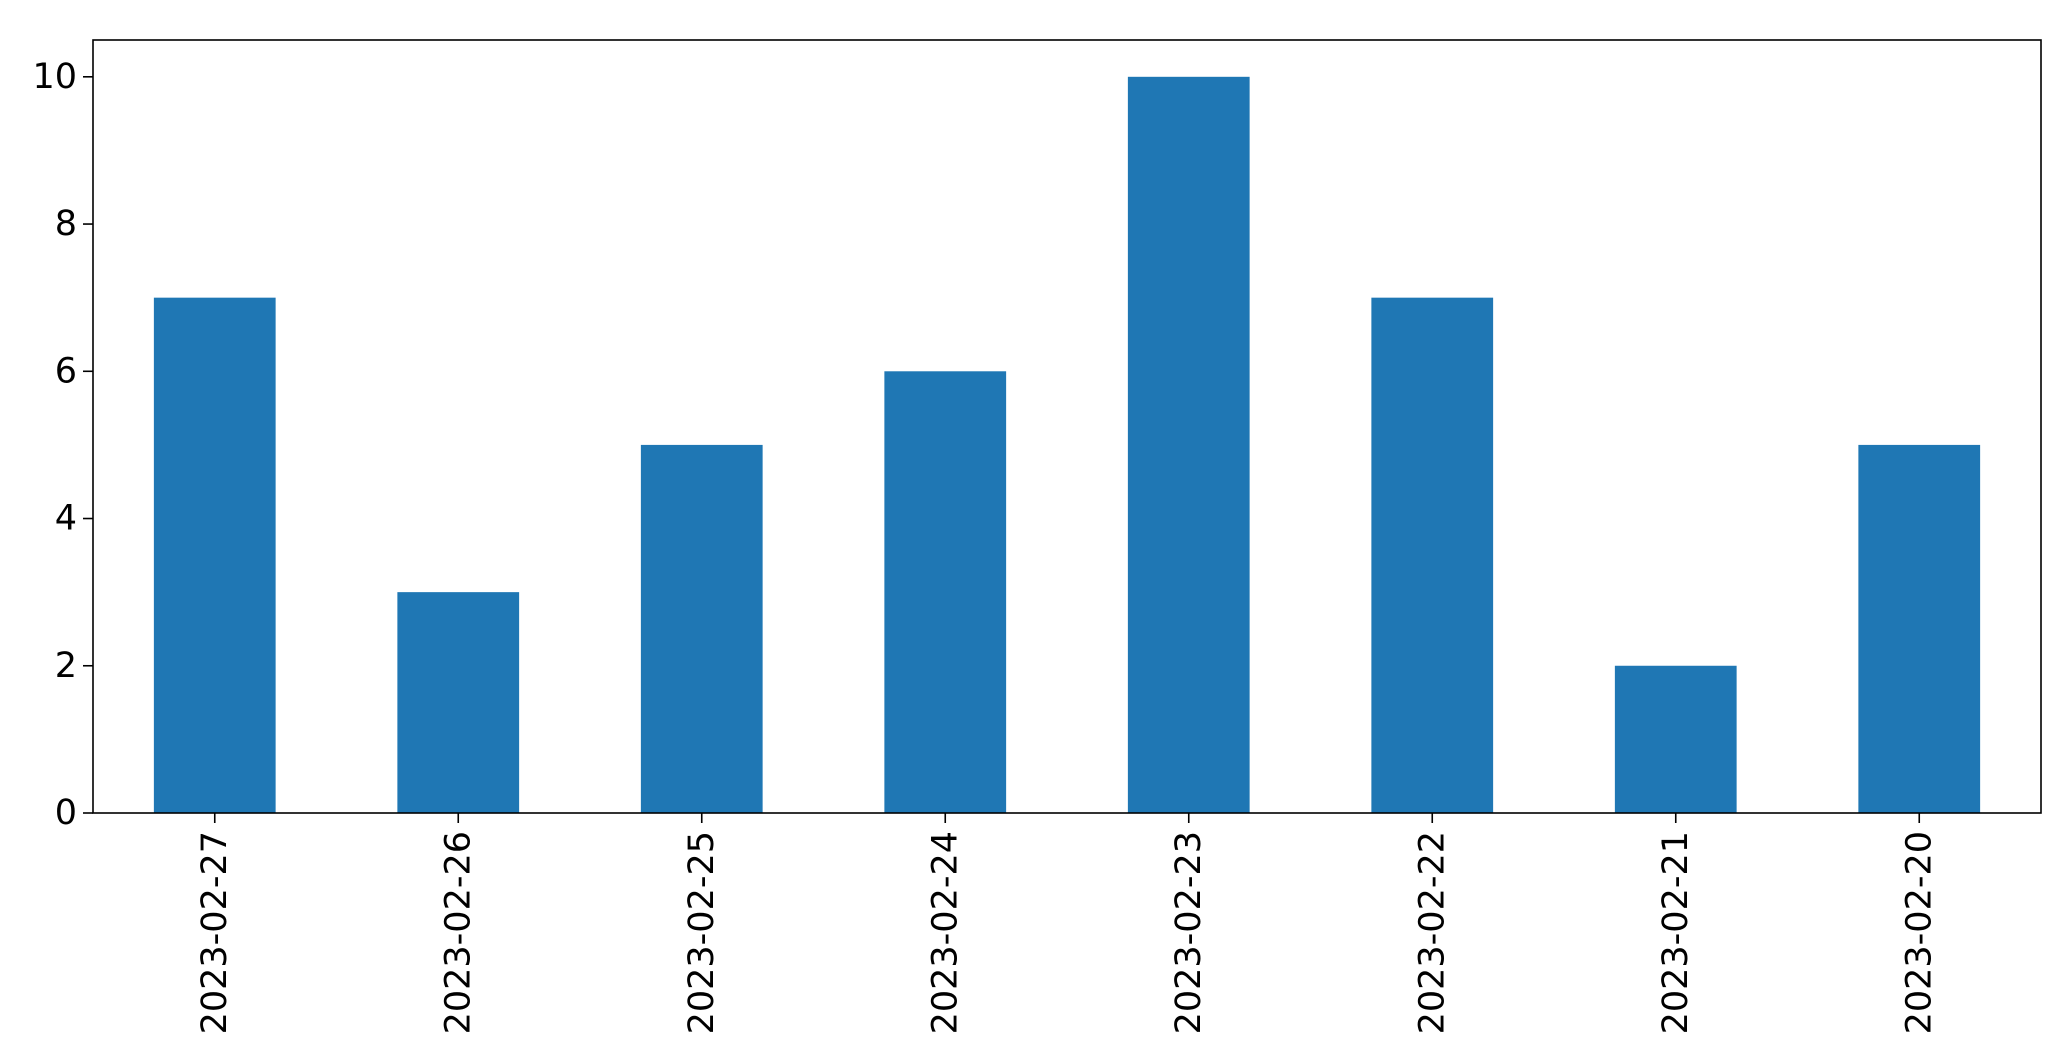 The height and width of the screenshot is (1061, 2071). Describe the element at coordinates (62, 445) in the screenshot. I see `y-axis: 0 2 4 6 8 10` at that location.